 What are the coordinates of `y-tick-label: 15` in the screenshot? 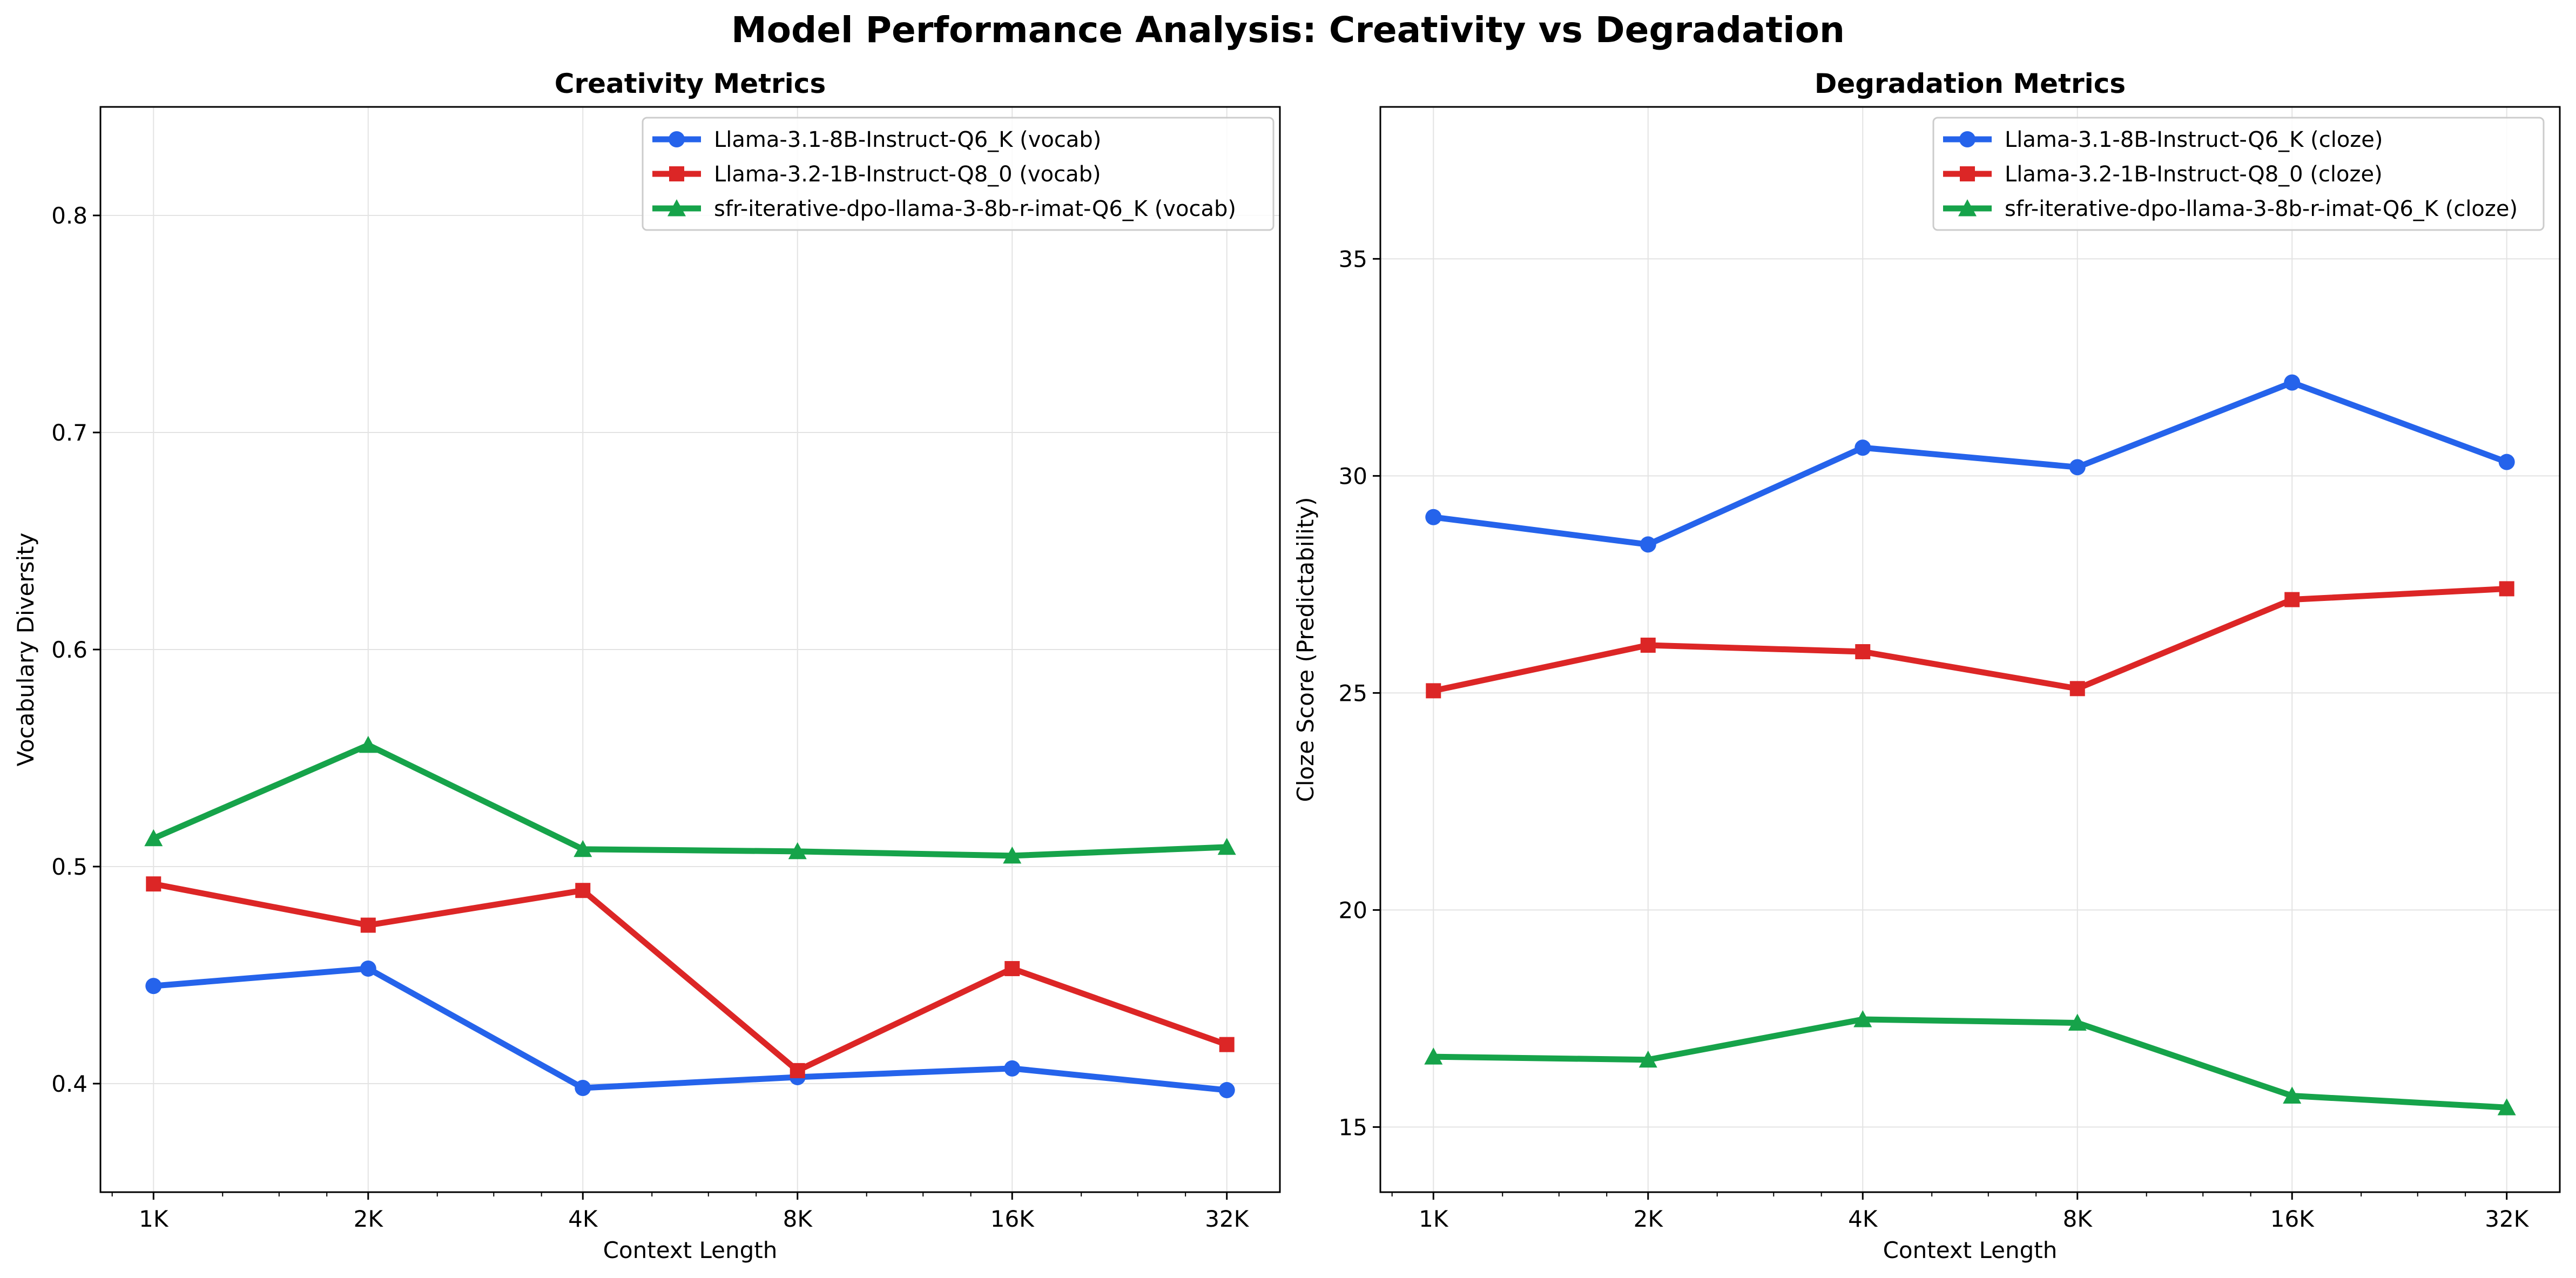 It's located at (1353, 1127).